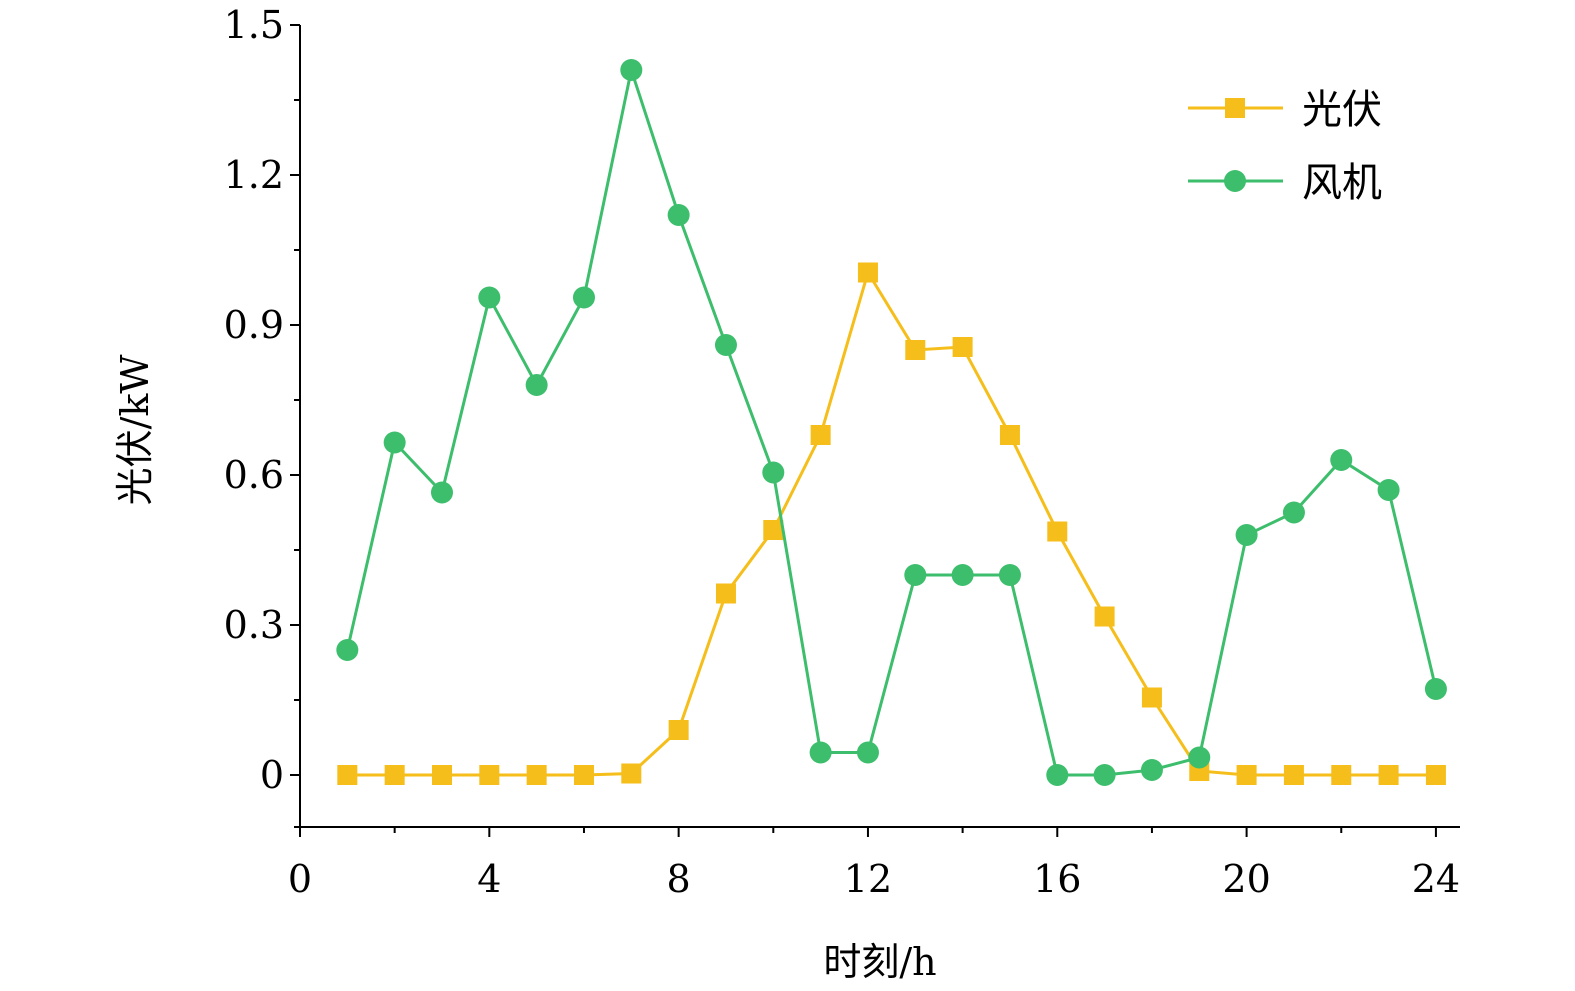 The height and width of the screenshot is (991, 1575). I want to click on legend-item: 光伏, so click(1285, 110).